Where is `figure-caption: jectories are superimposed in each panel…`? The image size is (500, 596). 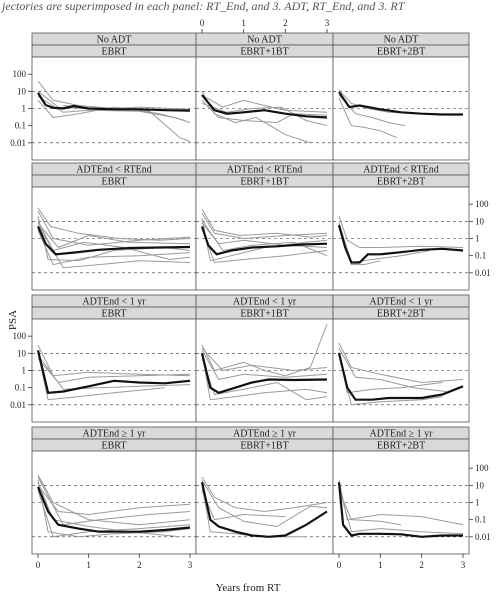 figure-caption: jectories are superimposed in each panel… is located at coordinates (203, 6).